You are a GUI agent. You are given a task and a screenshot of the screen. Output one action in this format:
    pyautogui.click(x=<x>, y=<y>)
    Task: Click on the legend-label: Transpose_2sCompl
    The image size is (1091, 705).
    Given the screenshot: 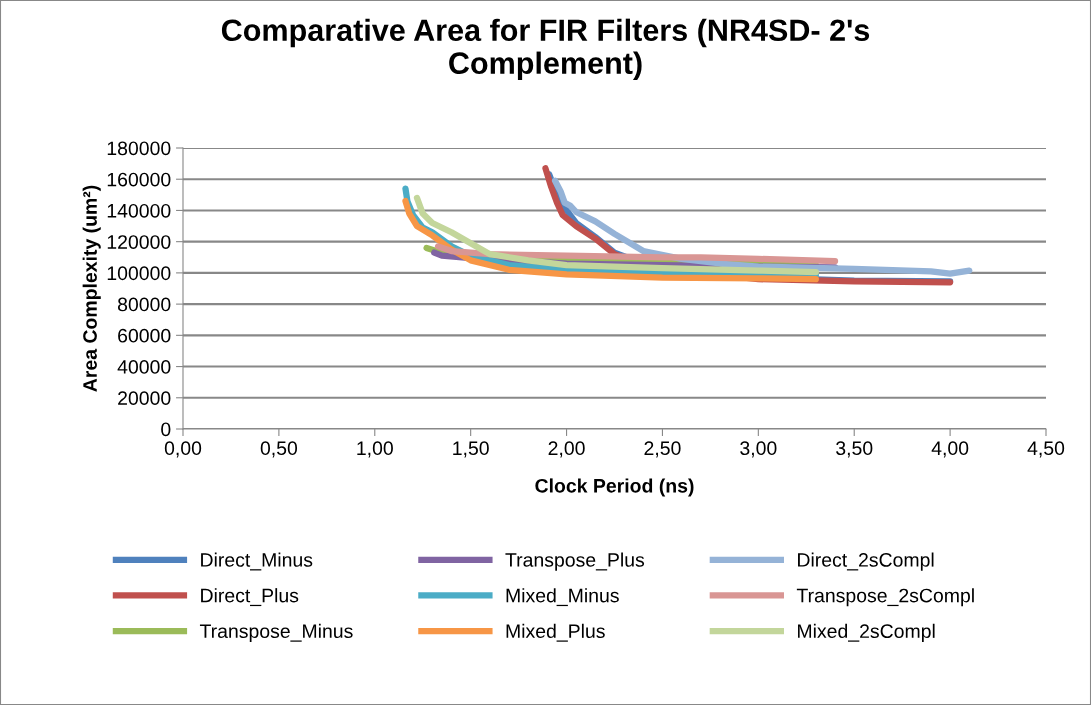 What is the action you would take?
    pyautogui.click(x=885, y=597)
    